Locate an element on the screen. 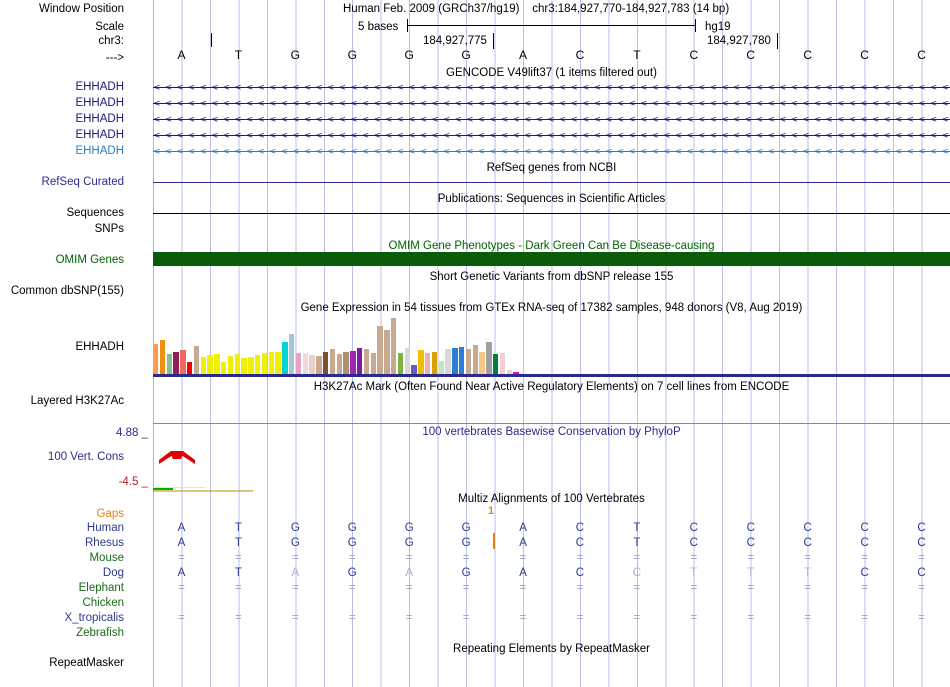 The height and width of the screenshot is (687, 950). species-label-elephant: Elephant is located at coordinates (101, 588).